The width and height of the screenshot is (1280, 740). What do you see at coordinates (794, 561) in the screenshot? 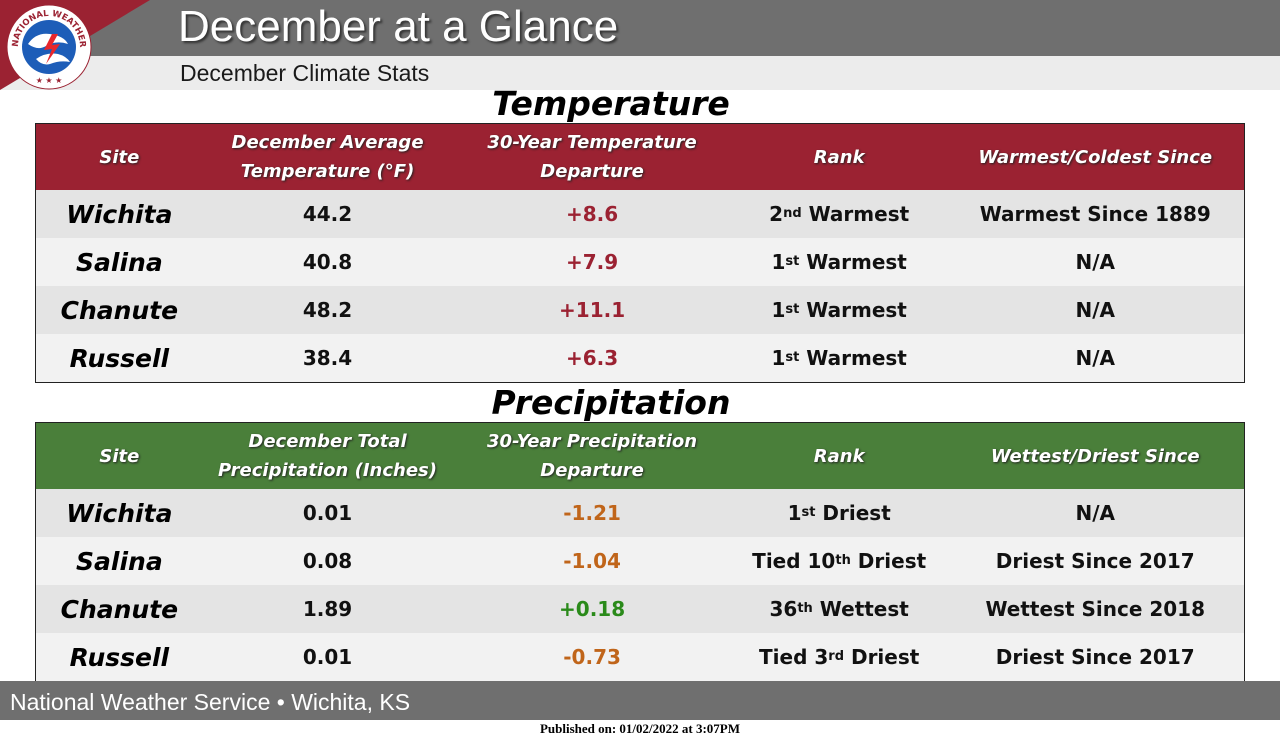
I see `rank-number: Tied 10` at bounding box center [794, 561].